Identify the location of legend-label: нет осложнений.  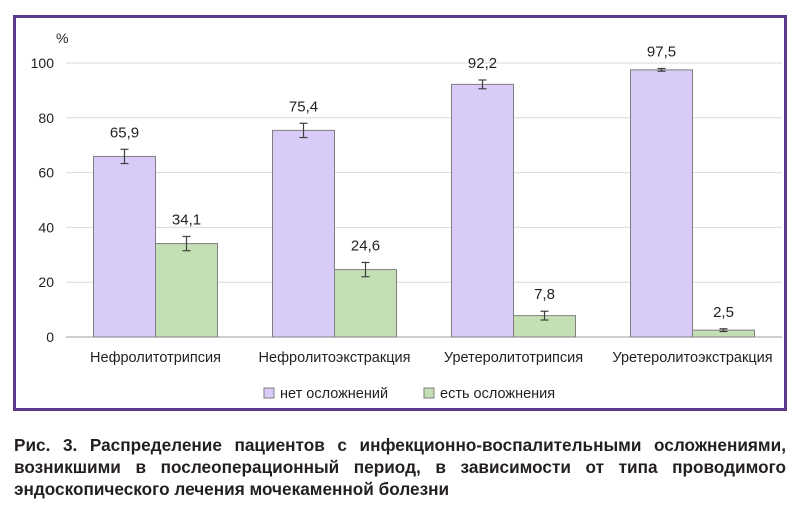
(334, 394).